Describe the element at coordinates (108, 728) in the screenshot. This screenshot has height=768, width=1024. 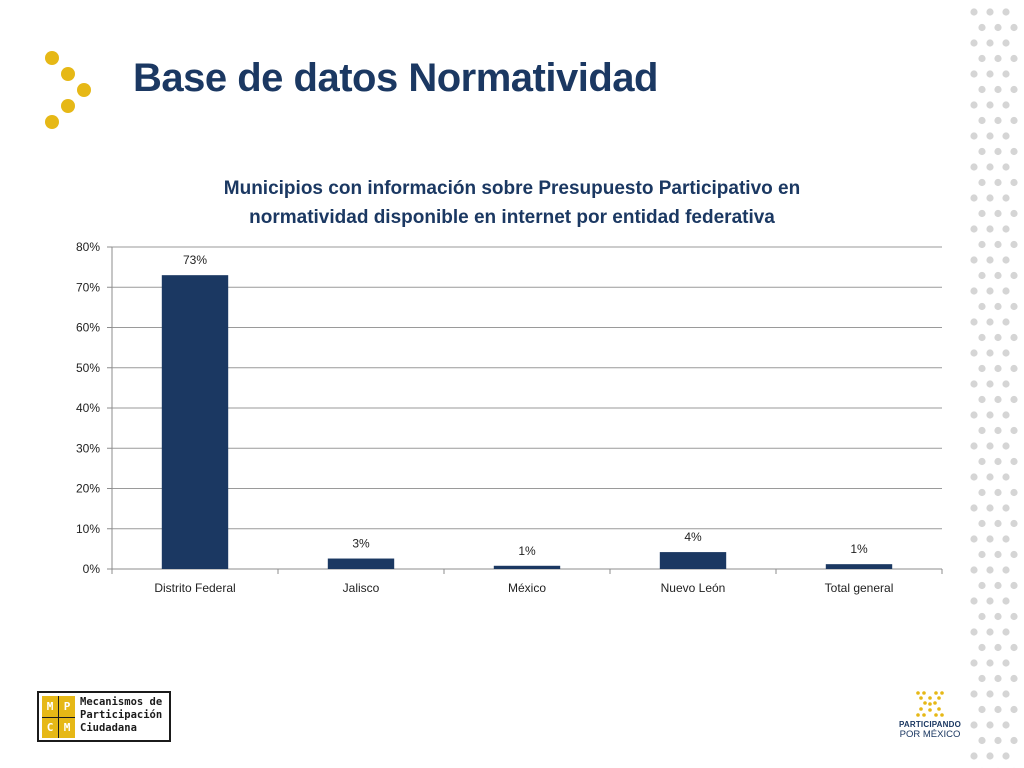
I see `mpcm-logo-line: Ciudadana` at that location.